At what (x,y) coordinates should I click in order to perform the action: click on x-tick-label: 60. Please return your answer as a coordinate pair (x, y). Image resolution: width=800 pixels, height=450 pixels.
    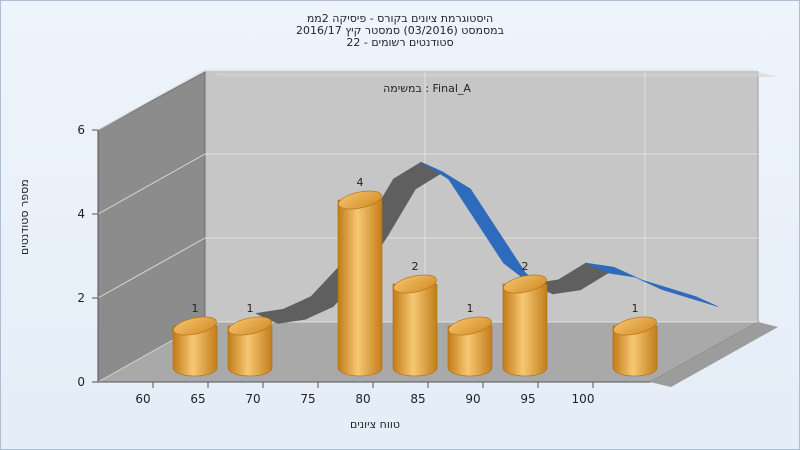
    Looking at the image, I should click on (142, 399).